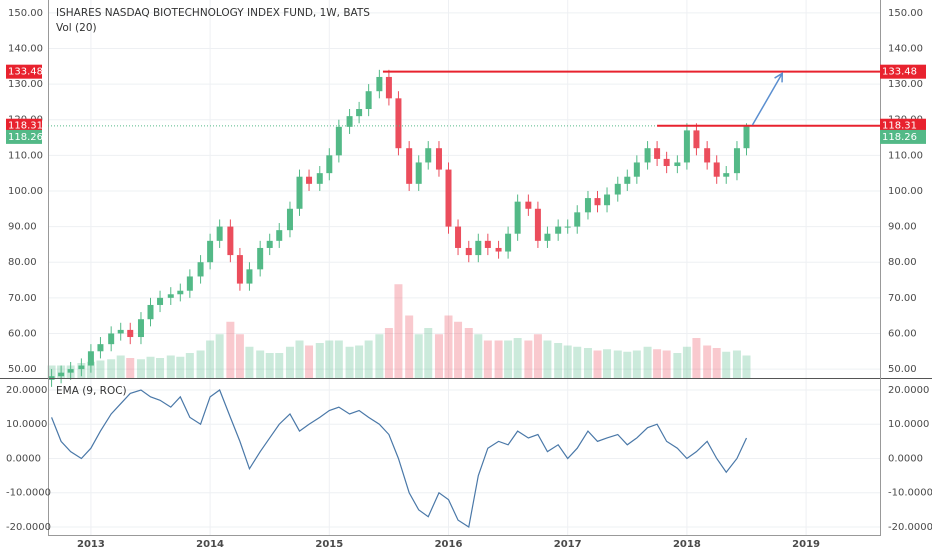  I want to click on y-tick-label-right: 80.00, so click(902, 262).